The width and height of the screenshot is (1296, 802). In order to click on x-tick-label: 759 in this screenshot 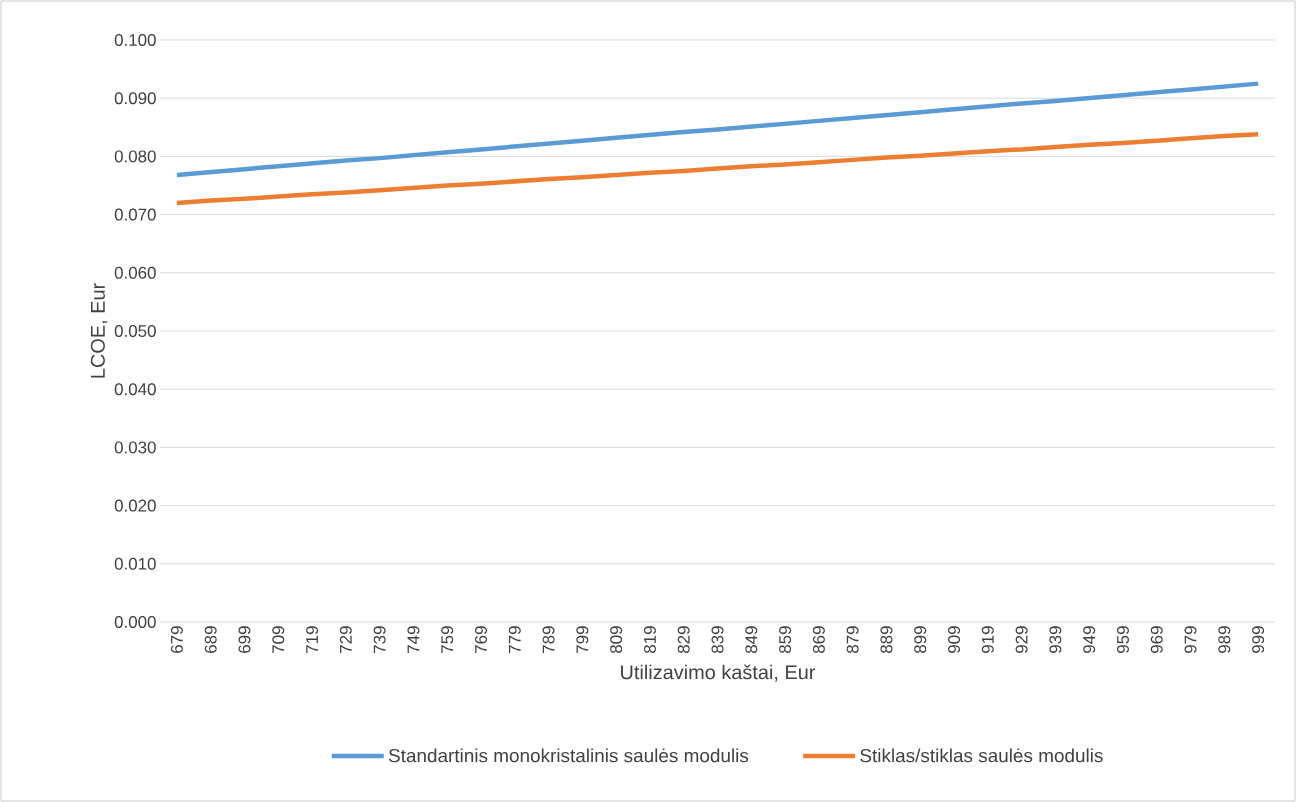, I will do `click(447, 639)`.